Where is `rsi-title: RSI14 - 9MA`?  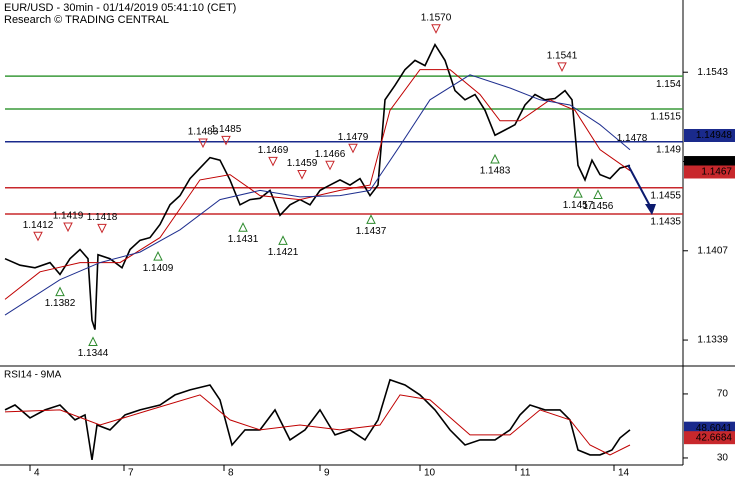 rsi-title: RSI14 - 9MA is located at coordinates (33, 375).